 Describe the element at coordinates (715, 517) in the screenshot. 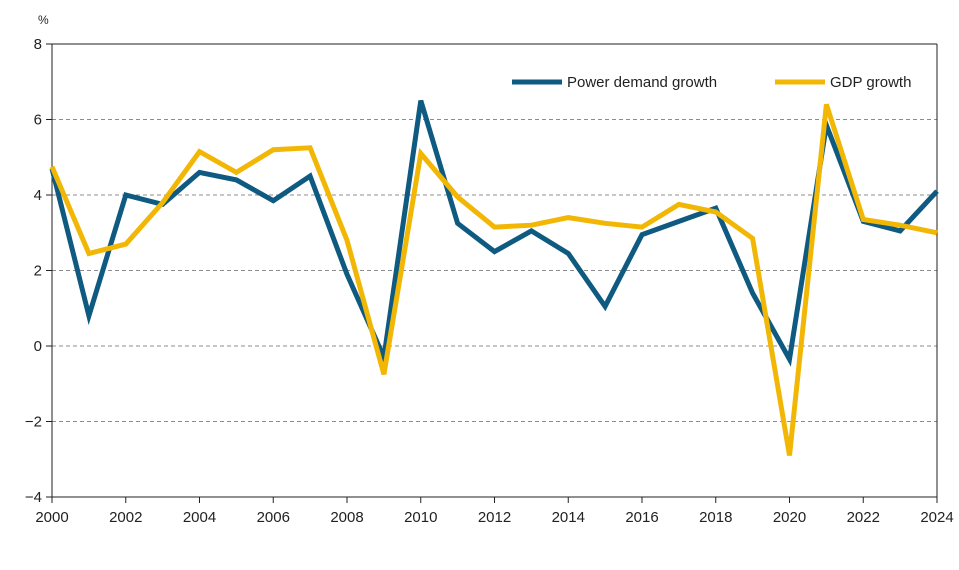

I see `x-tick-label: 2018` at that location.